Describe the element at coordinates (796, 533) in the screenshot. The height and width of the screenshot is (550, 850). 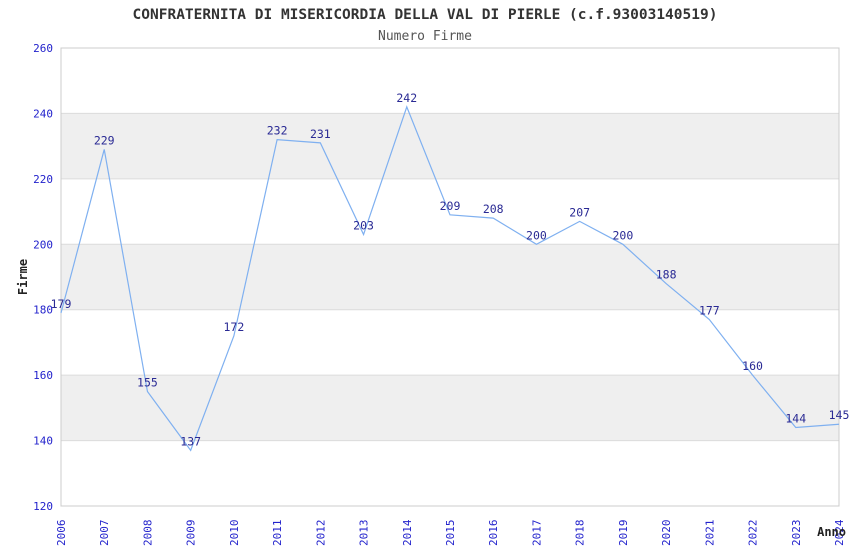
I see `x-tick-label: 2023` at that location.